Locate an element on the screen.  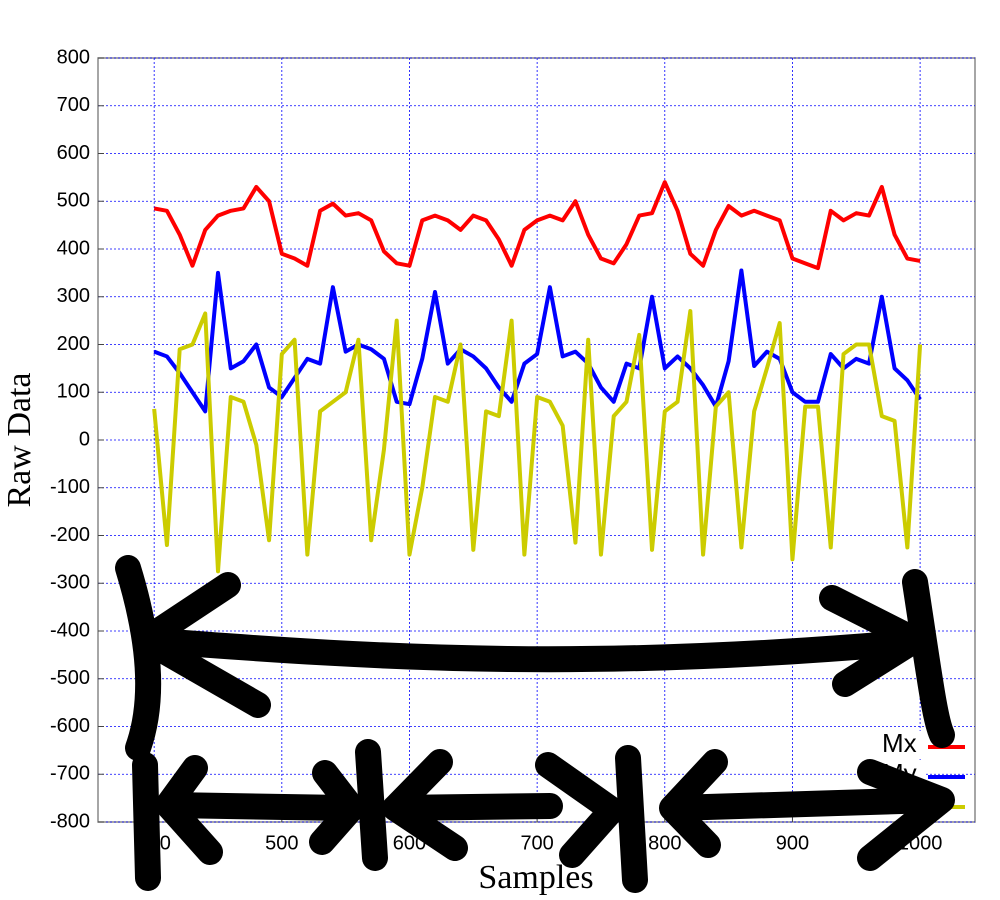
y-tick-label: 700 is located at coordinates (73, 105).